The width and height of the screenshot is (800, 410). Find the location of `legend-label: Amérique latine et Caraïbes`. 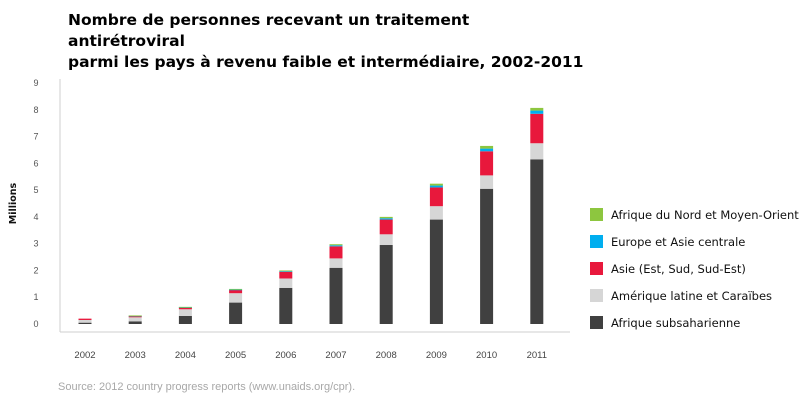

legend-label: Amérique latine et Caraïbes is located at coordinates (692, 295).